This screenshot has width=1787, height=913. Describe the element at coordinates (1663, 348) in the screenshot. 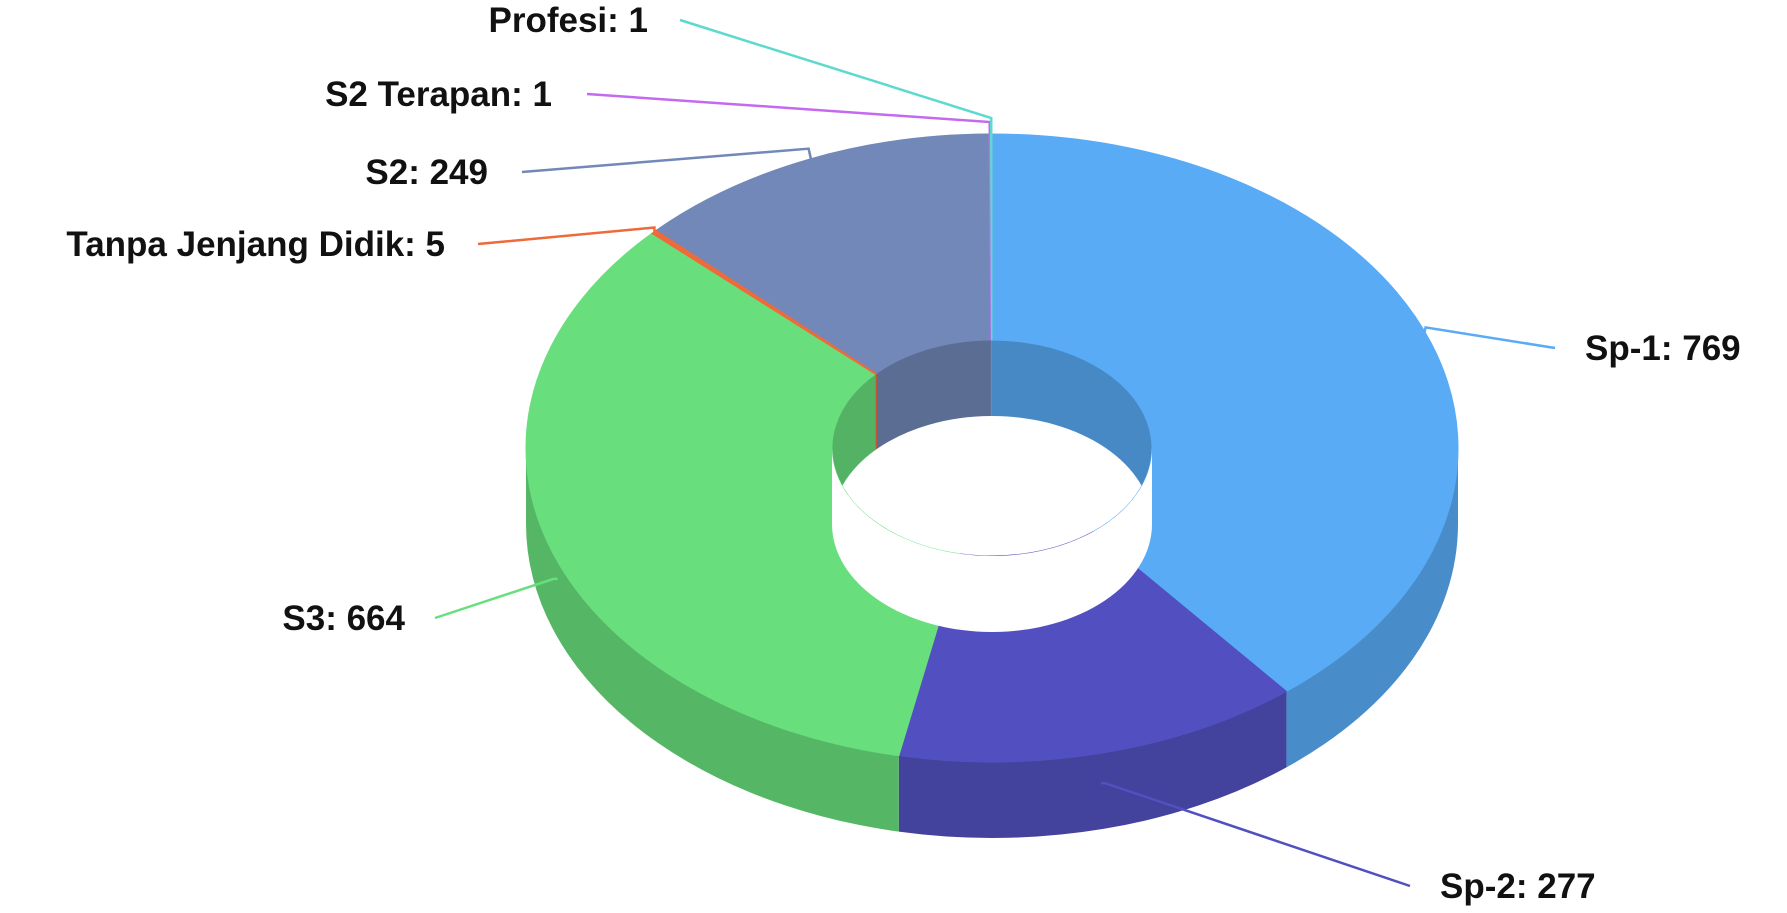

I see `slice-label-sp-1: Sp-1: 769` at that location.